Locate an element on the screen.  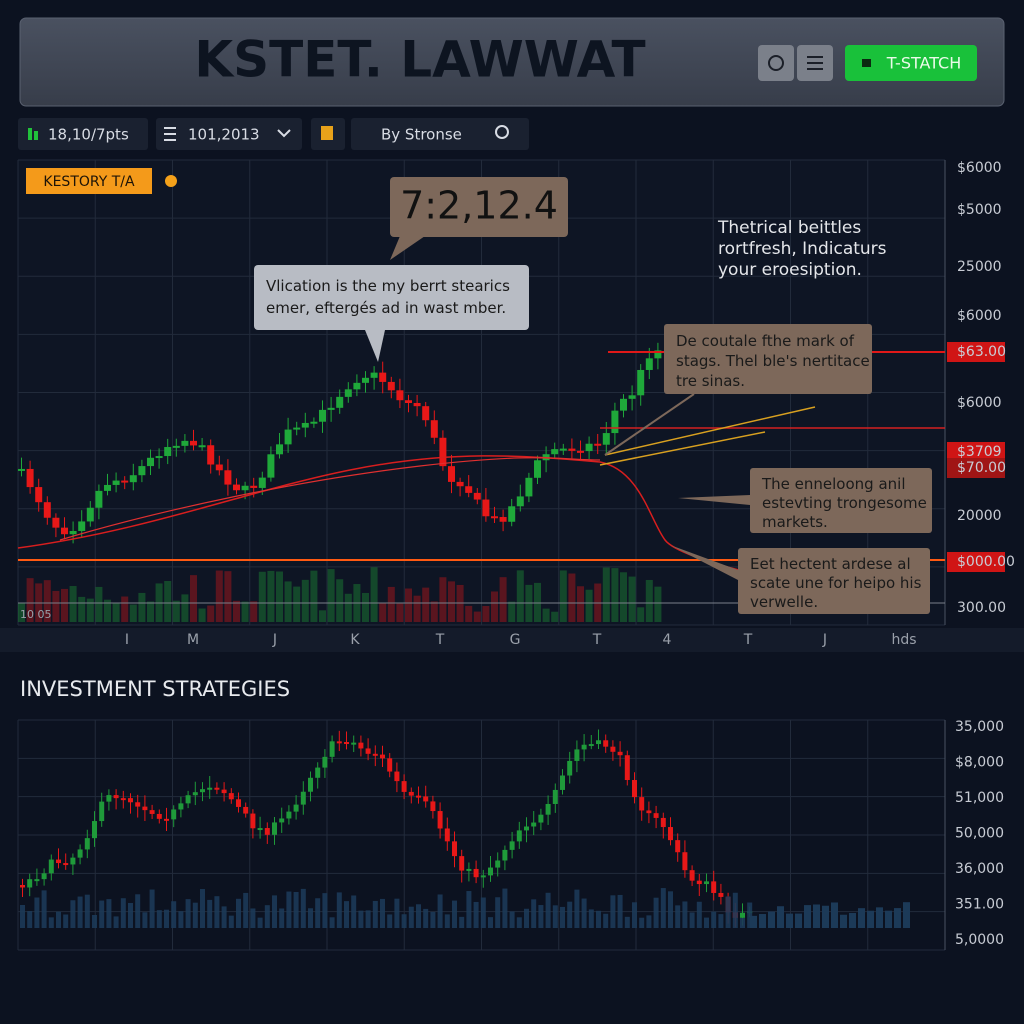
x-axis-band is located at coordinates (512, 640).